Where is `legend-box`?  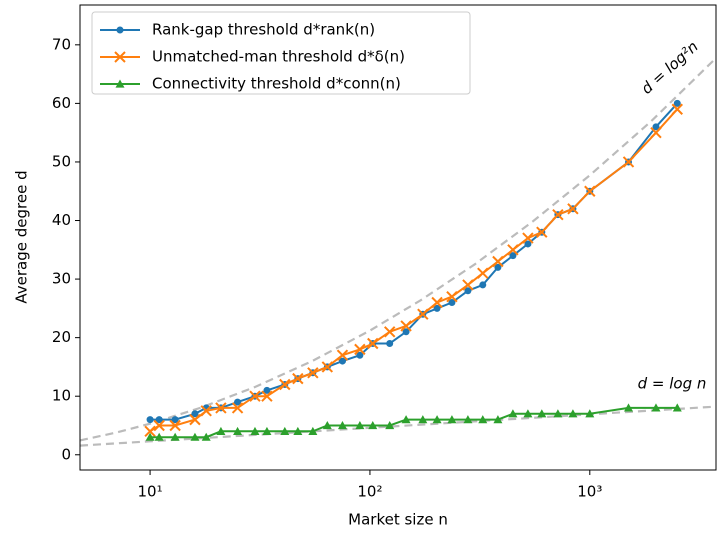
legend-box is located at coordinates (281, 53).